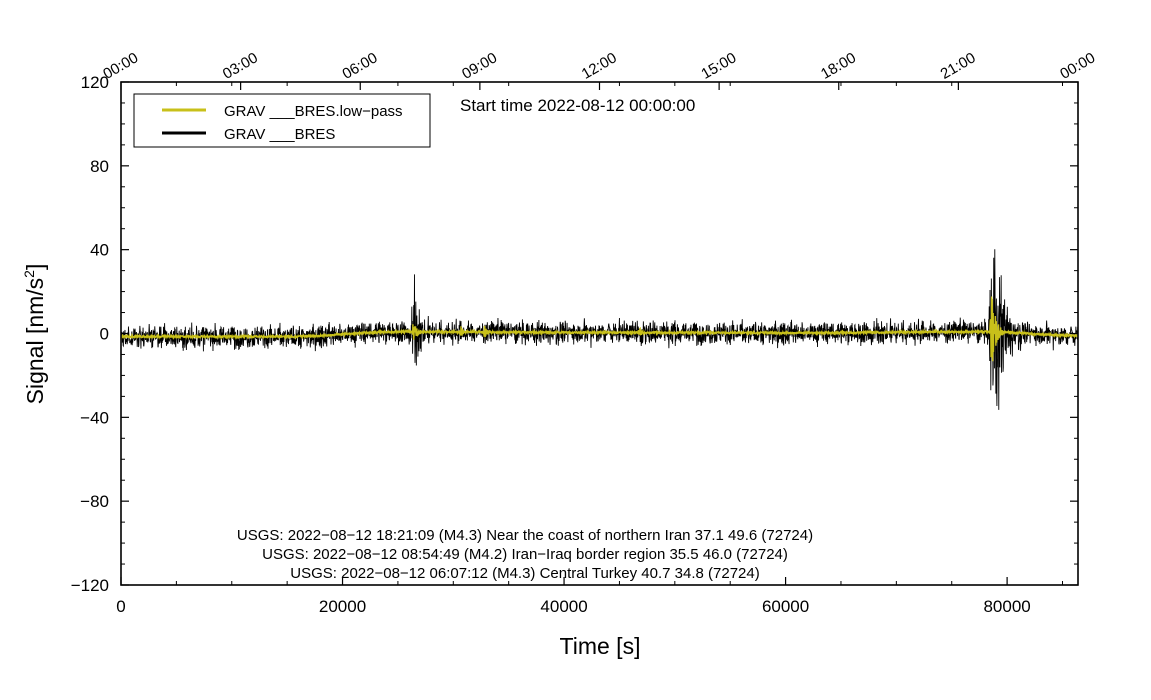 The height and width of the screenshot is (700, 1151). I want to click on y-tick-label: −40, so click(94, 417).